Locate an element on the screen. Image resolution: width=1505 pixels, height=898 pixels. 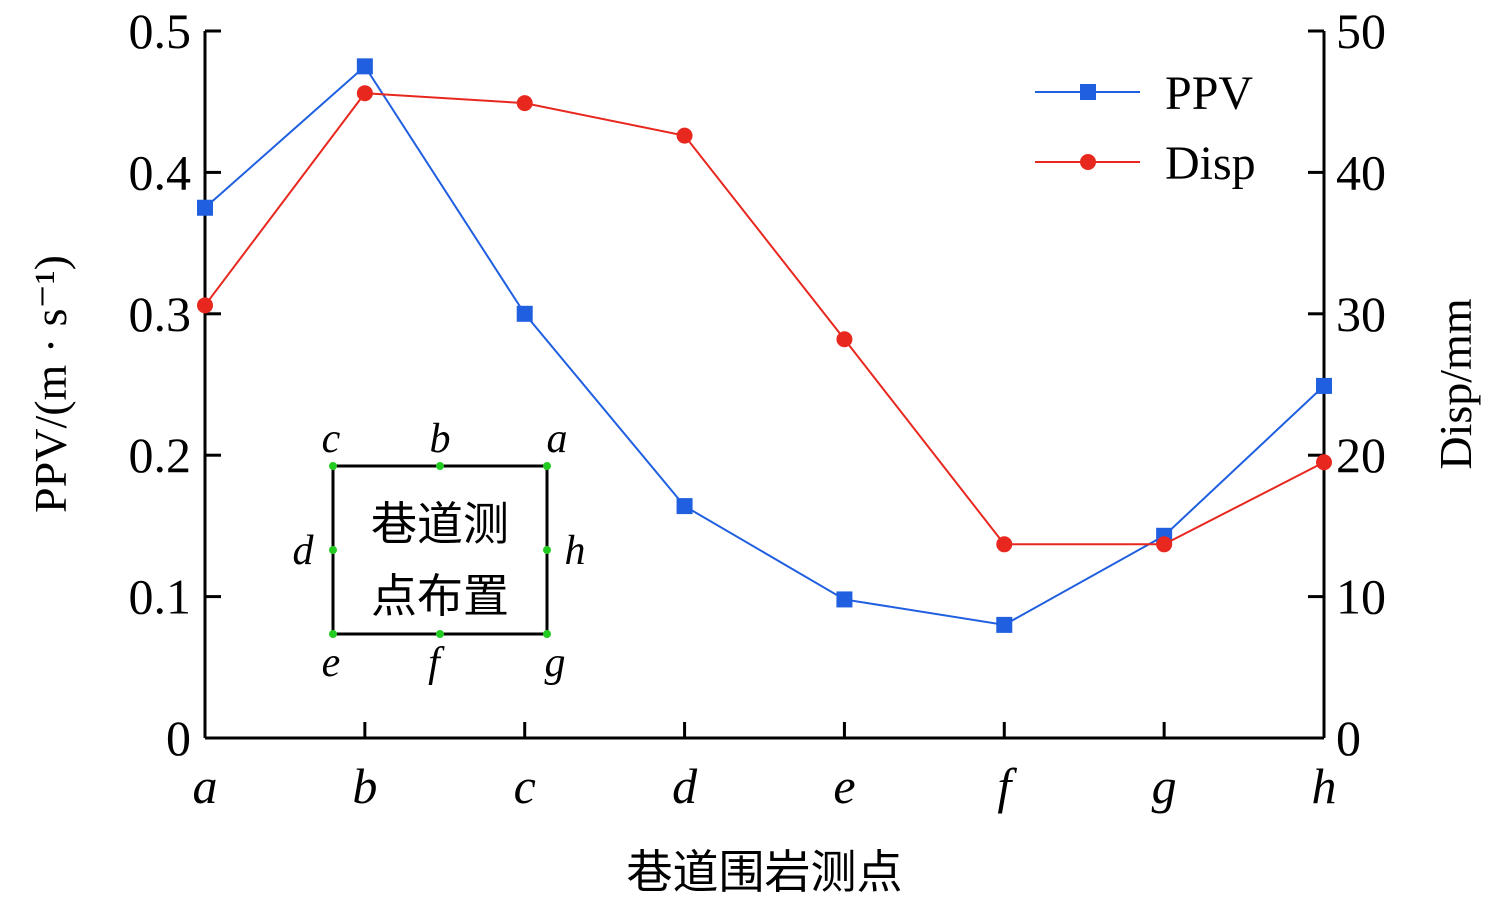
inset-point-label-d: d is located at coordinates (304, 551).